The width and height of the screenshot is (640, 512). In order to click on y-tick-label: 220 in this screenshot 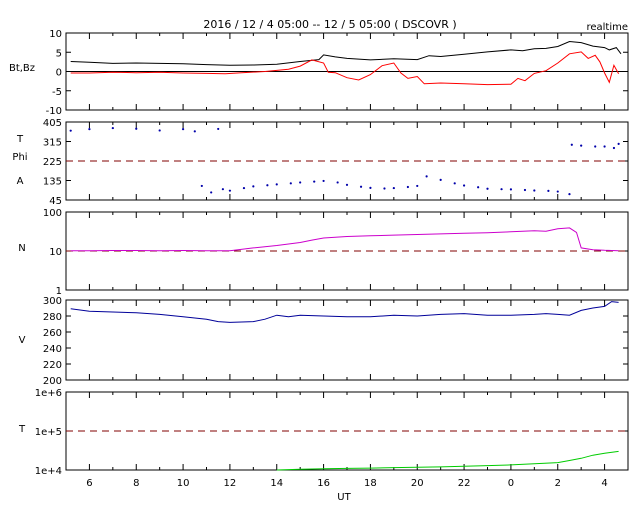, I will do `click(52, 365)`.